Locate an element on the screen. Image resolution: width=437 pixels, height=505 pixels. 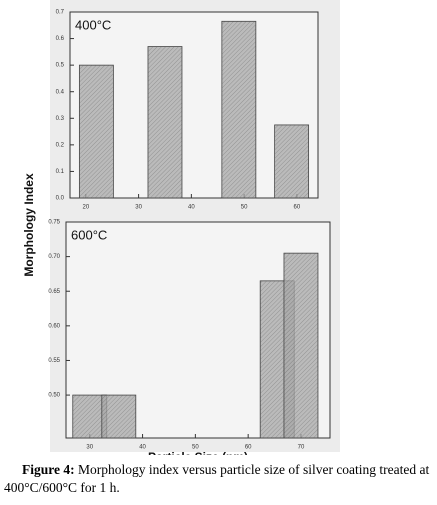
y-axis-title: Morphology Index is located at coordinates (29, 225).